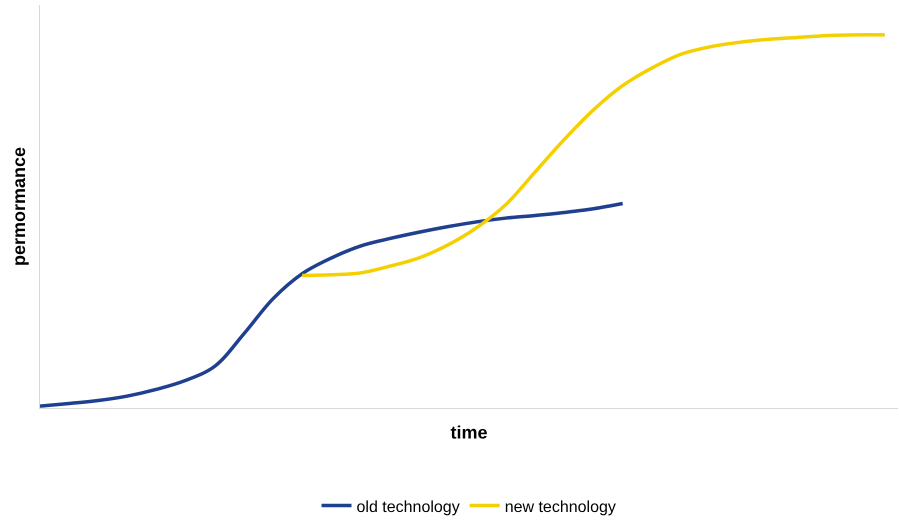  I want to click on y-axis-title: permormance, so click(19, 206).